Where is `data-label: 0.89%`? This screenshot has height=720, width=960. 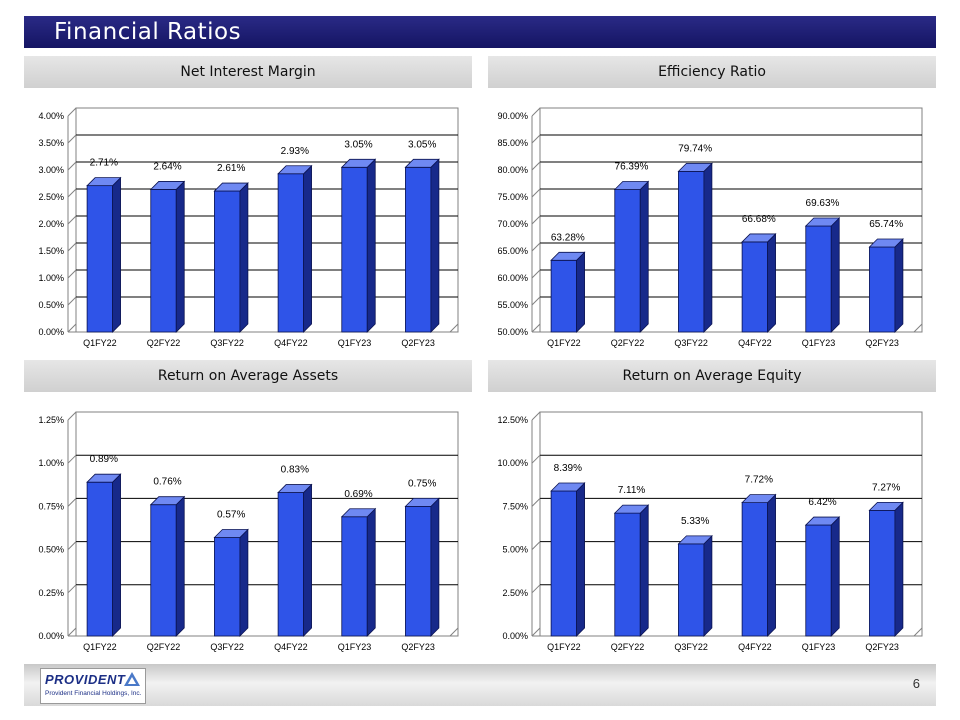
data-label: 0.89% is located at coordinates (104, 459).